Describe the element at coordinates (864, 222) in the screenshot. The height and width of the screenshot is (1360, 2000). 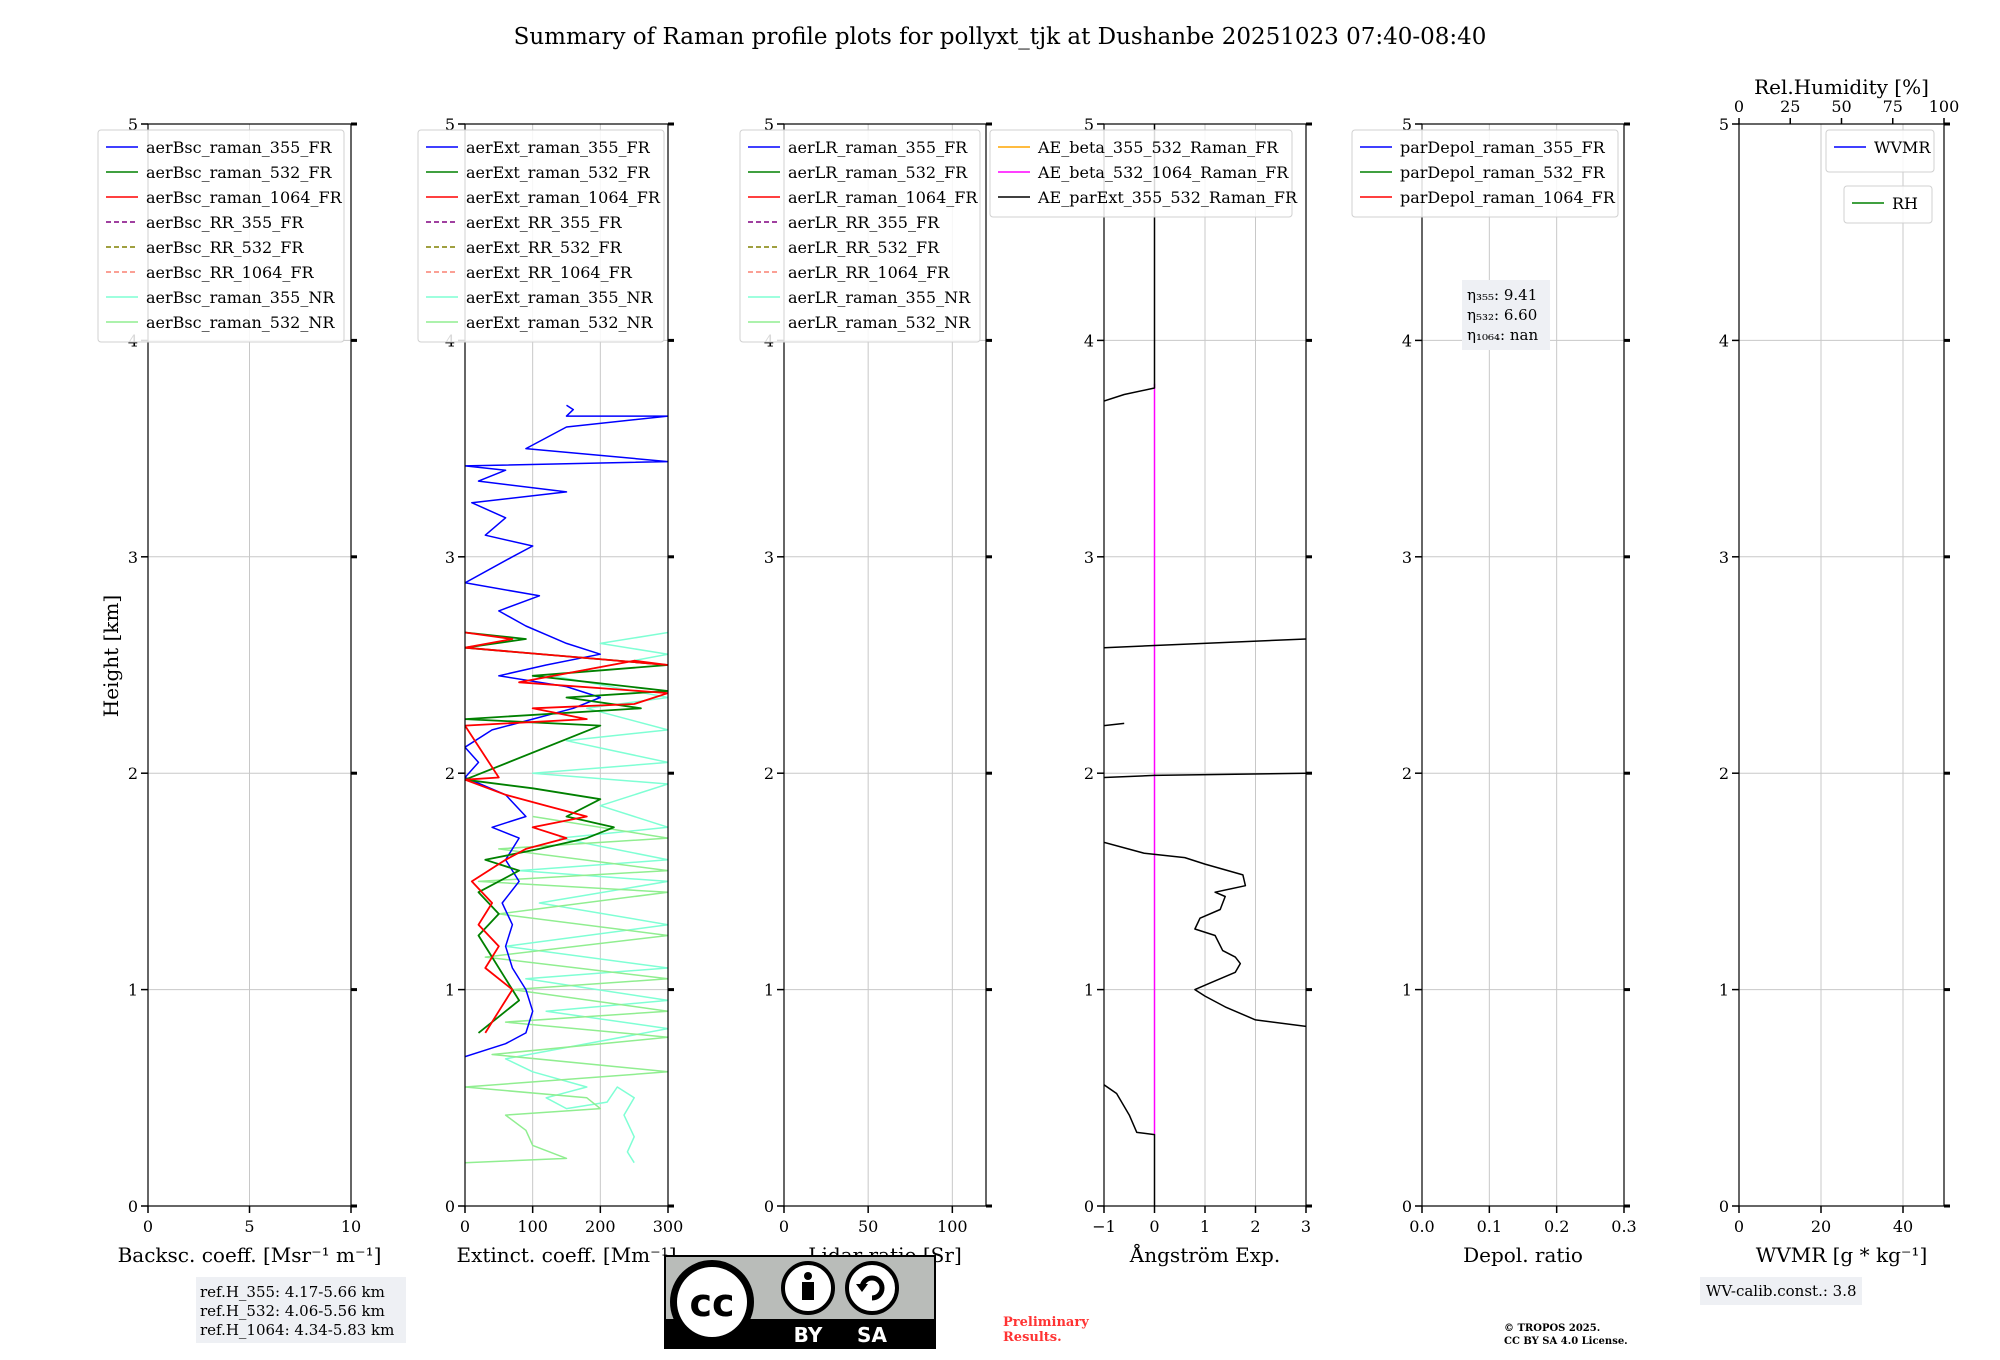
I see `legend-label-3: aerLR_RR_355_FR` at that location.